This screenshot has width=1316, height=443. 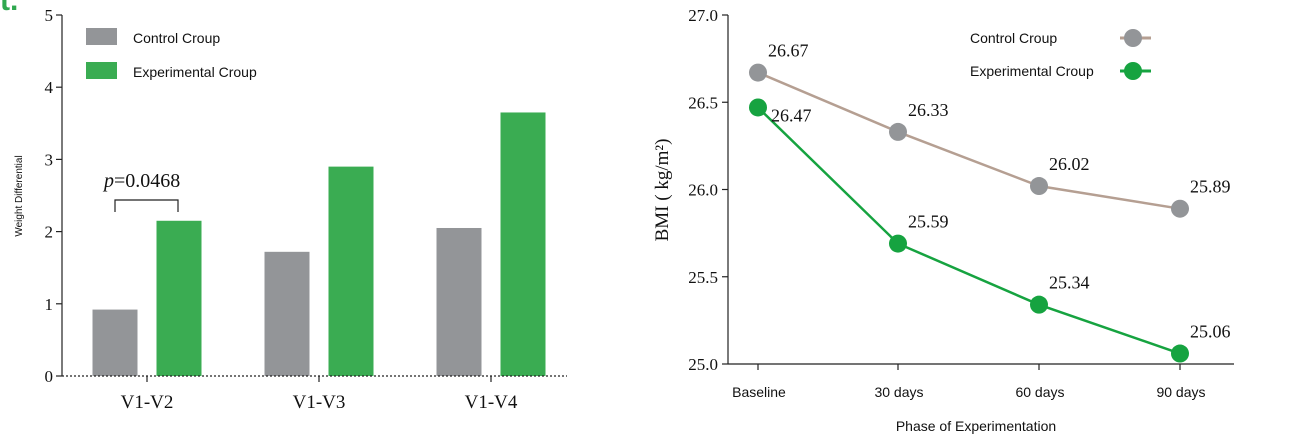 What do you see at coordinates (1133, 71) in the screenshot?
I see `legend-marker-experimental` at bounding box center [1133, 71].